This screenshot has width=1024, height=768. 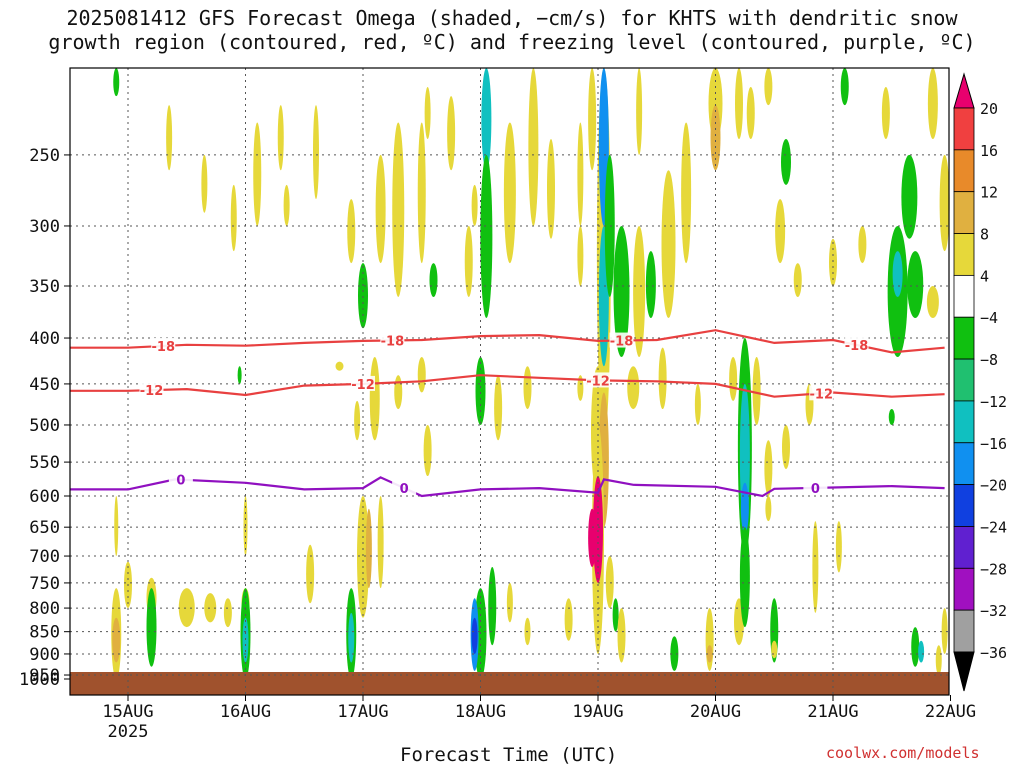 What do you see at coordinates (984, 235) in the screenshot?
I see `colorbar-label: 8` at bounding box center [984, 235].